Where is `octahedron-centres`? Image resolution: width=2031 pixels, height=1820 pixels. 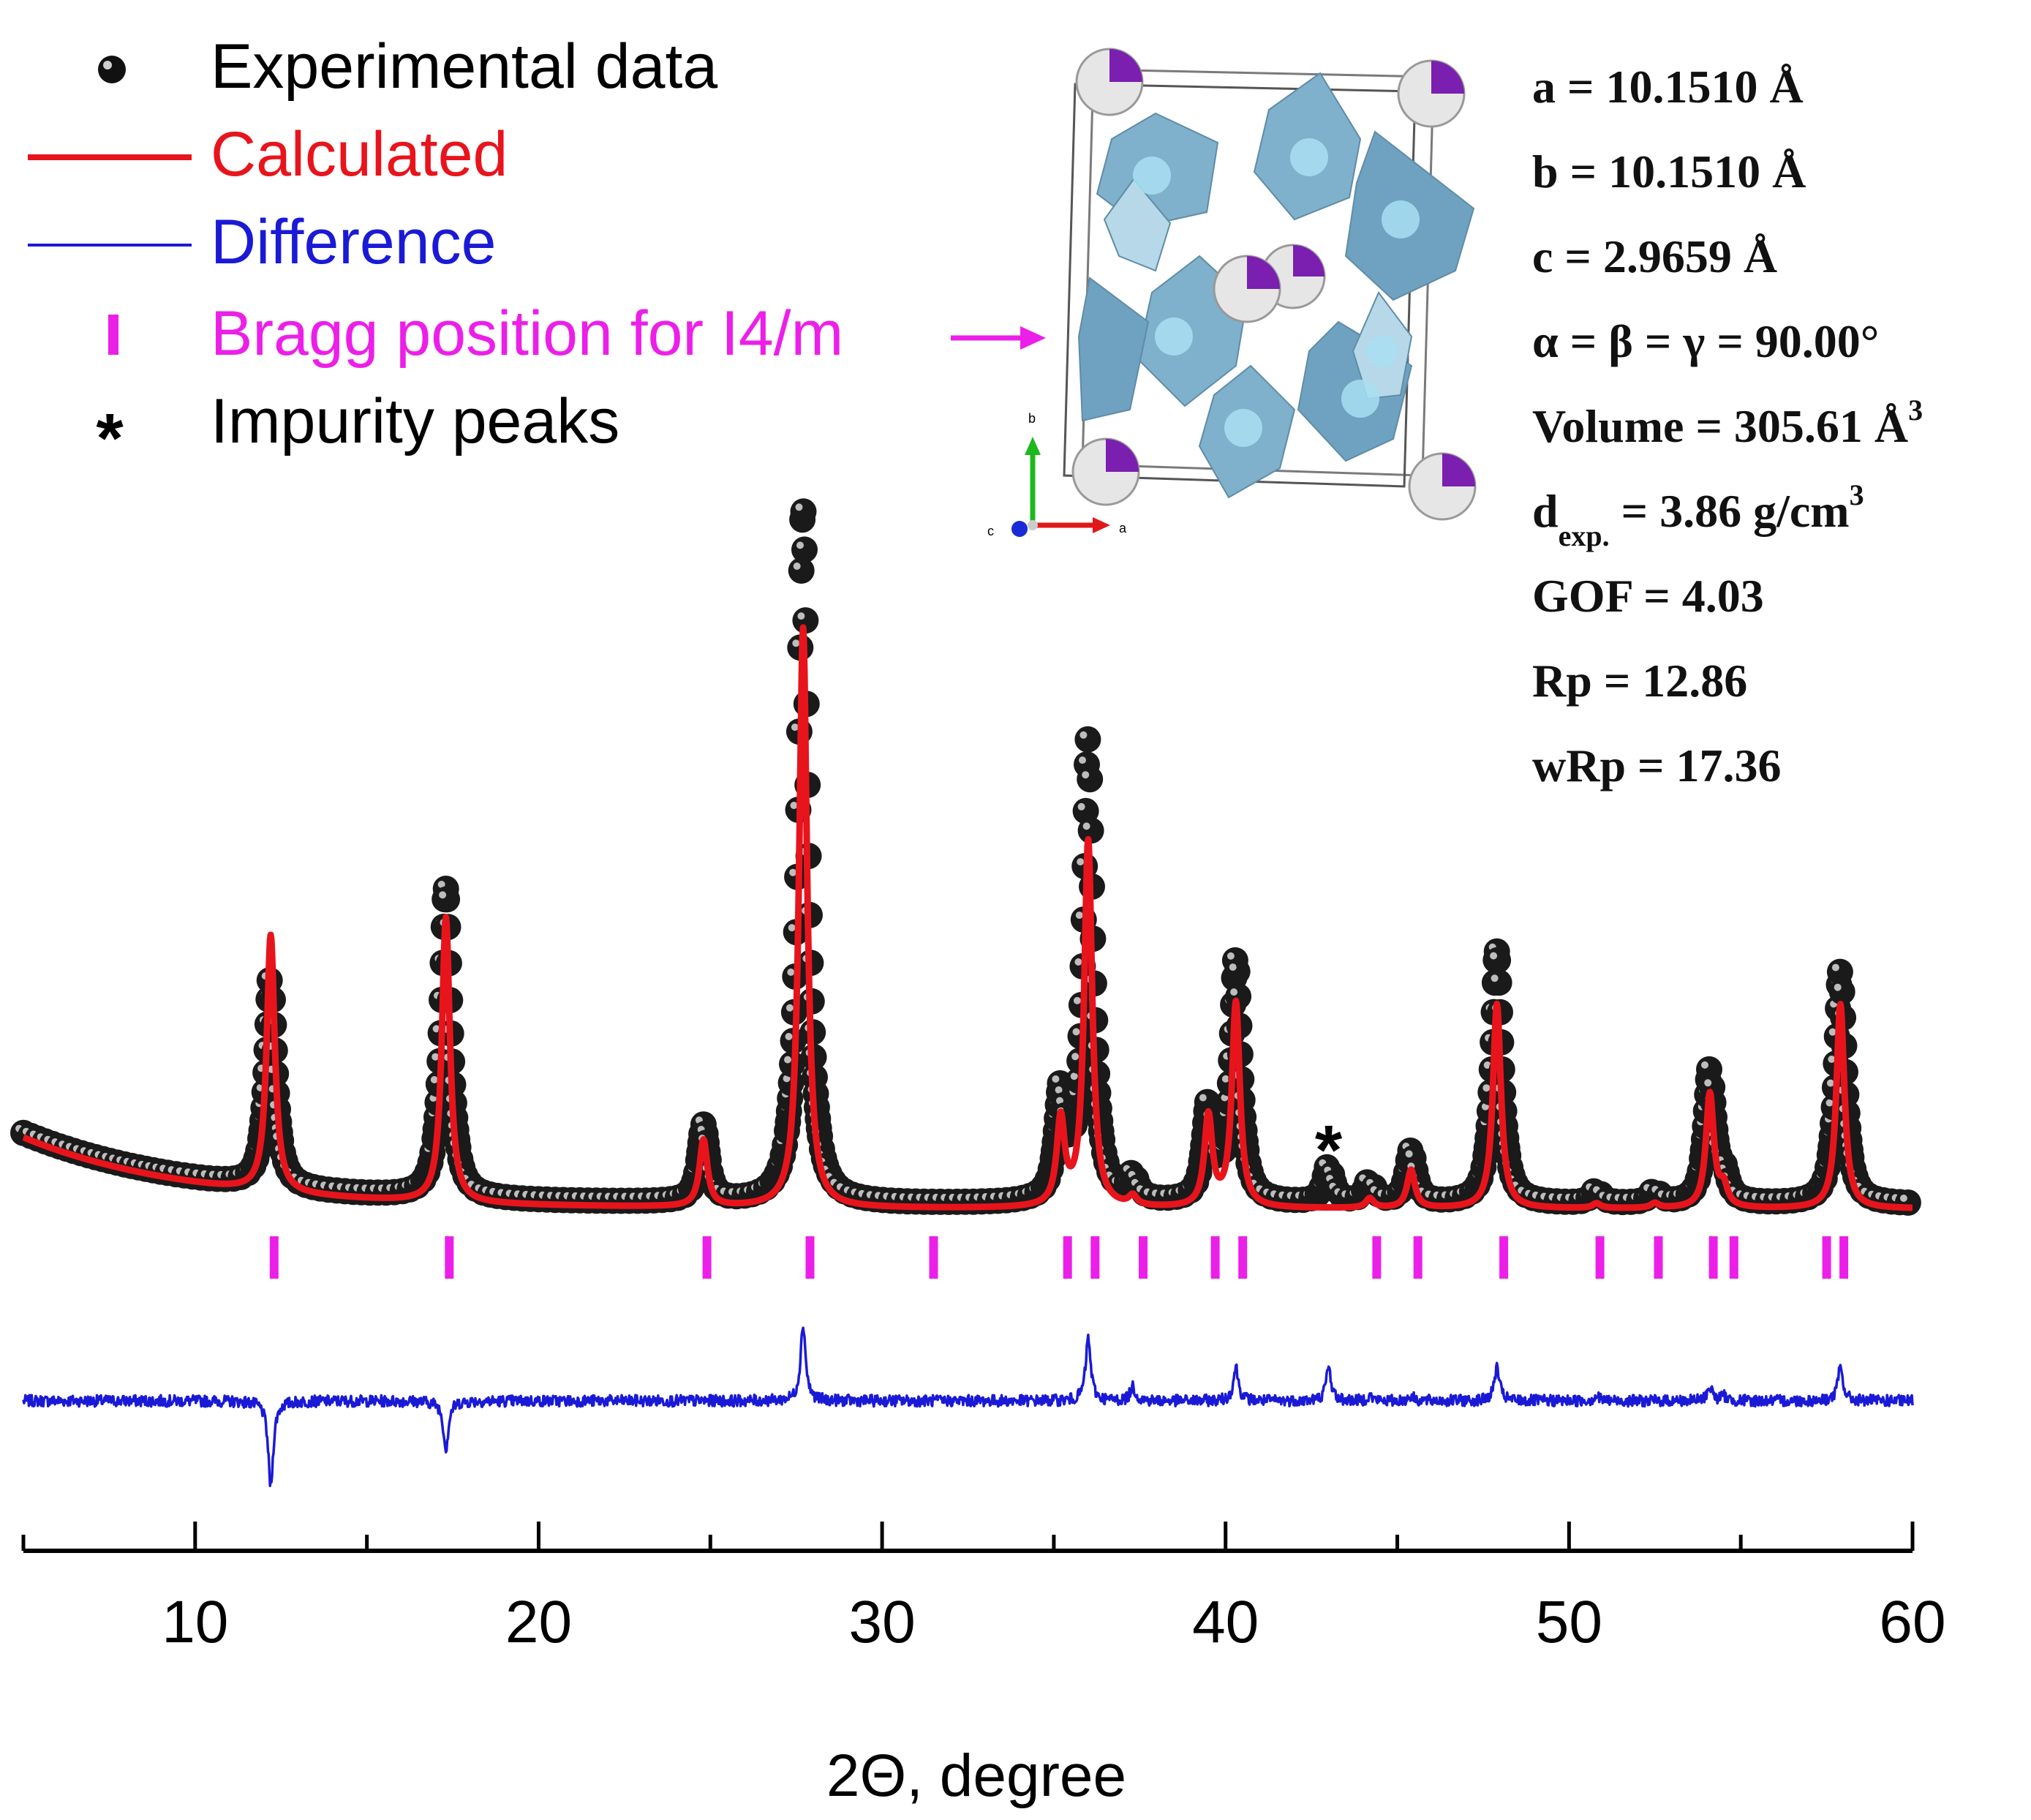 octahedron-centres is located at coordinates (1276, 293).